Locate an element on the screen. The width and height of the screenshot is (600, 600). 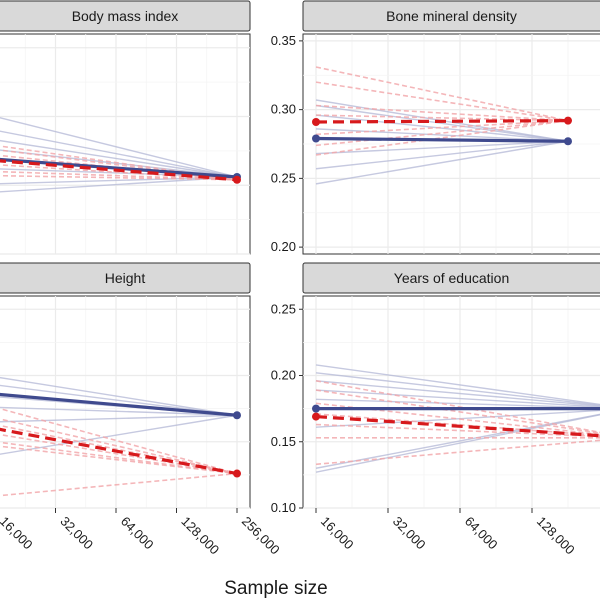
panel-title: Years of education is located at coordinates (451, 278).